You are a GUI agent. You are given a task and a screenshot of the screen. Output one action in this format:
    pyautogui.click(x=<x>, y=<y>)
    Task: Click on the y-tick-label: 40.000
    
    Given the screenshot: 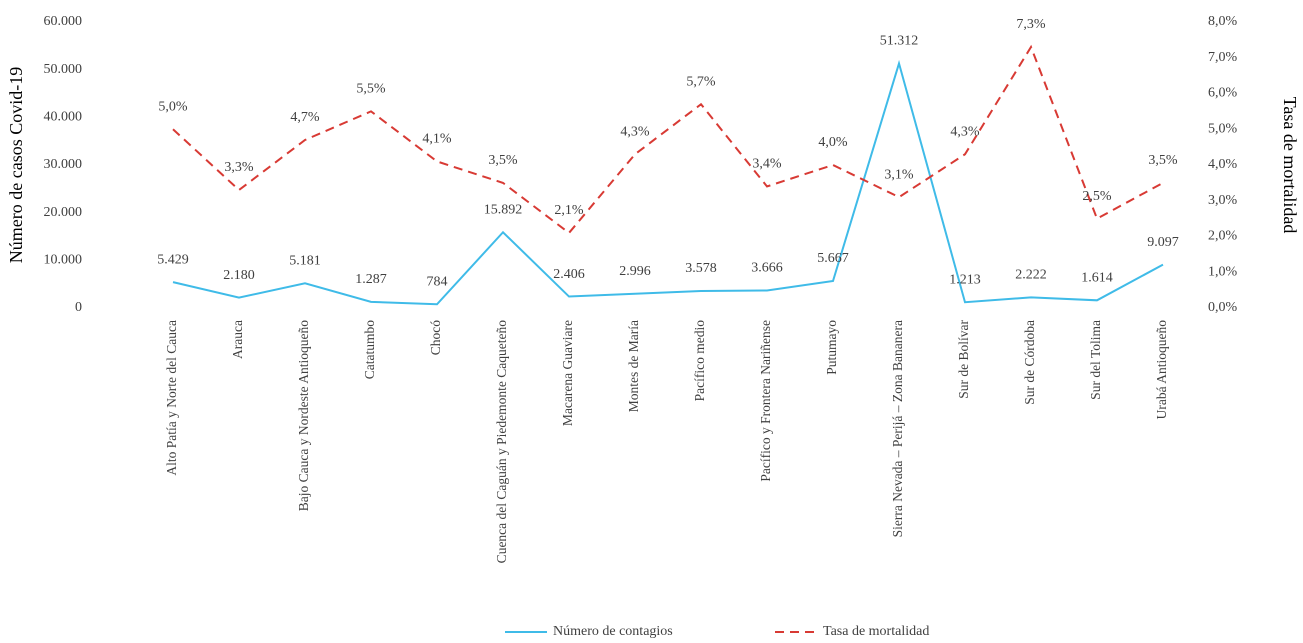 What is the action you would take?
    pyautogui.click(x=63, y=117)
    